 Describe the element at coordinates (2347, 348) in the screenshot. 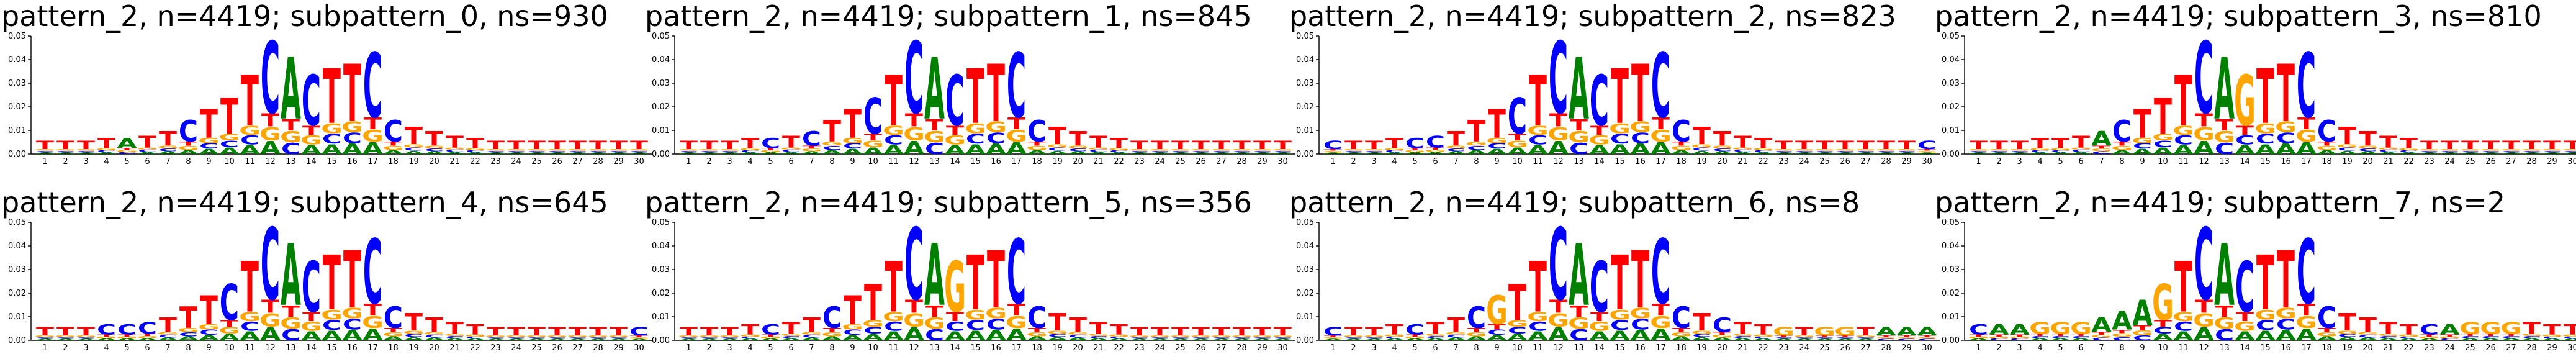

I see `x-tick-label: 19` at that location.